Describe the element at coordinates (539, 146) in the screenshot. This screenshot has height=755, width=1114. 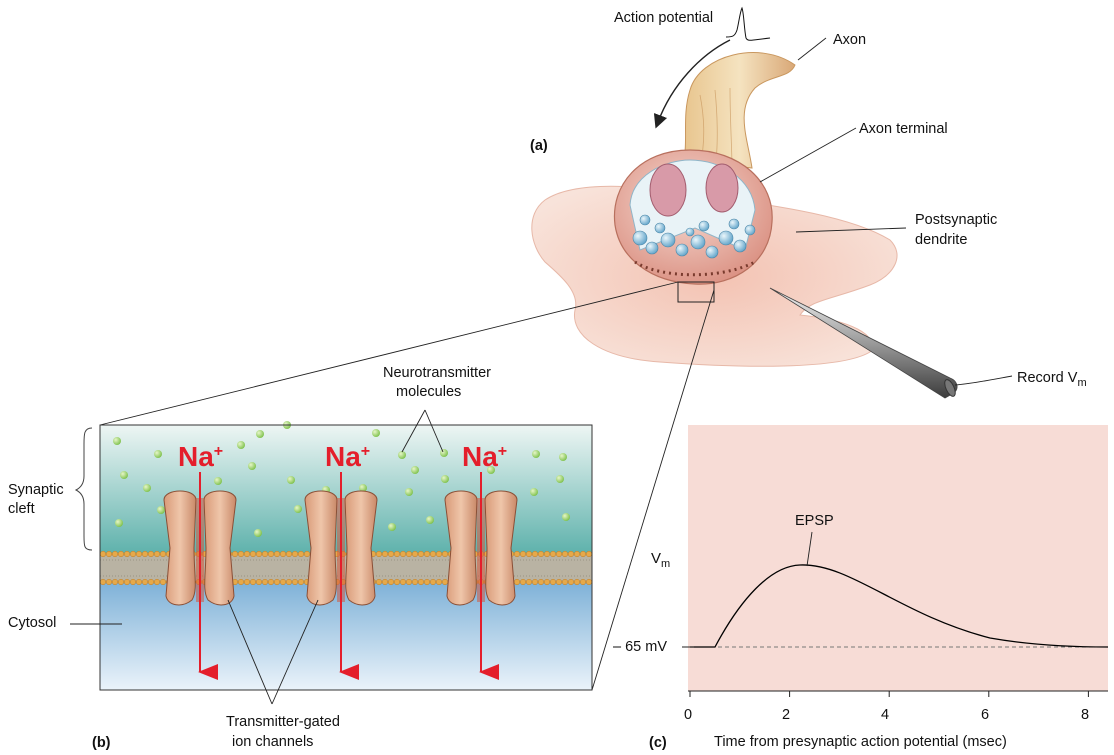
I see `panel-a-tag: (a)` at that location.